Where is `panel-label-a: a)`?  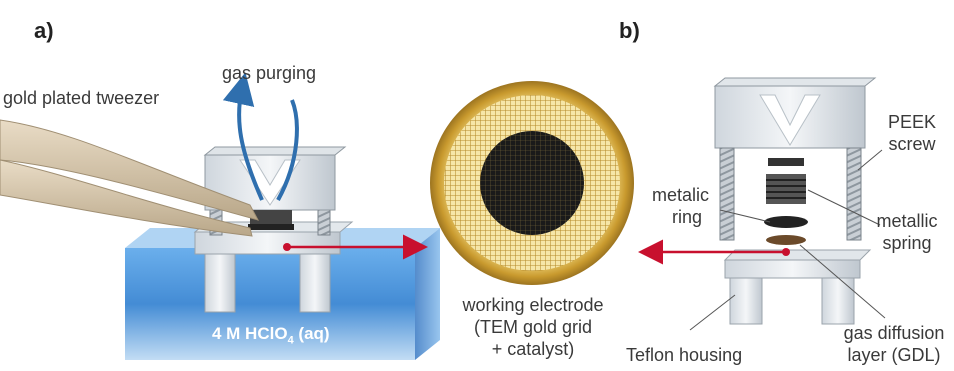 panel-label-a: a) is located at coordinates (44, 30).